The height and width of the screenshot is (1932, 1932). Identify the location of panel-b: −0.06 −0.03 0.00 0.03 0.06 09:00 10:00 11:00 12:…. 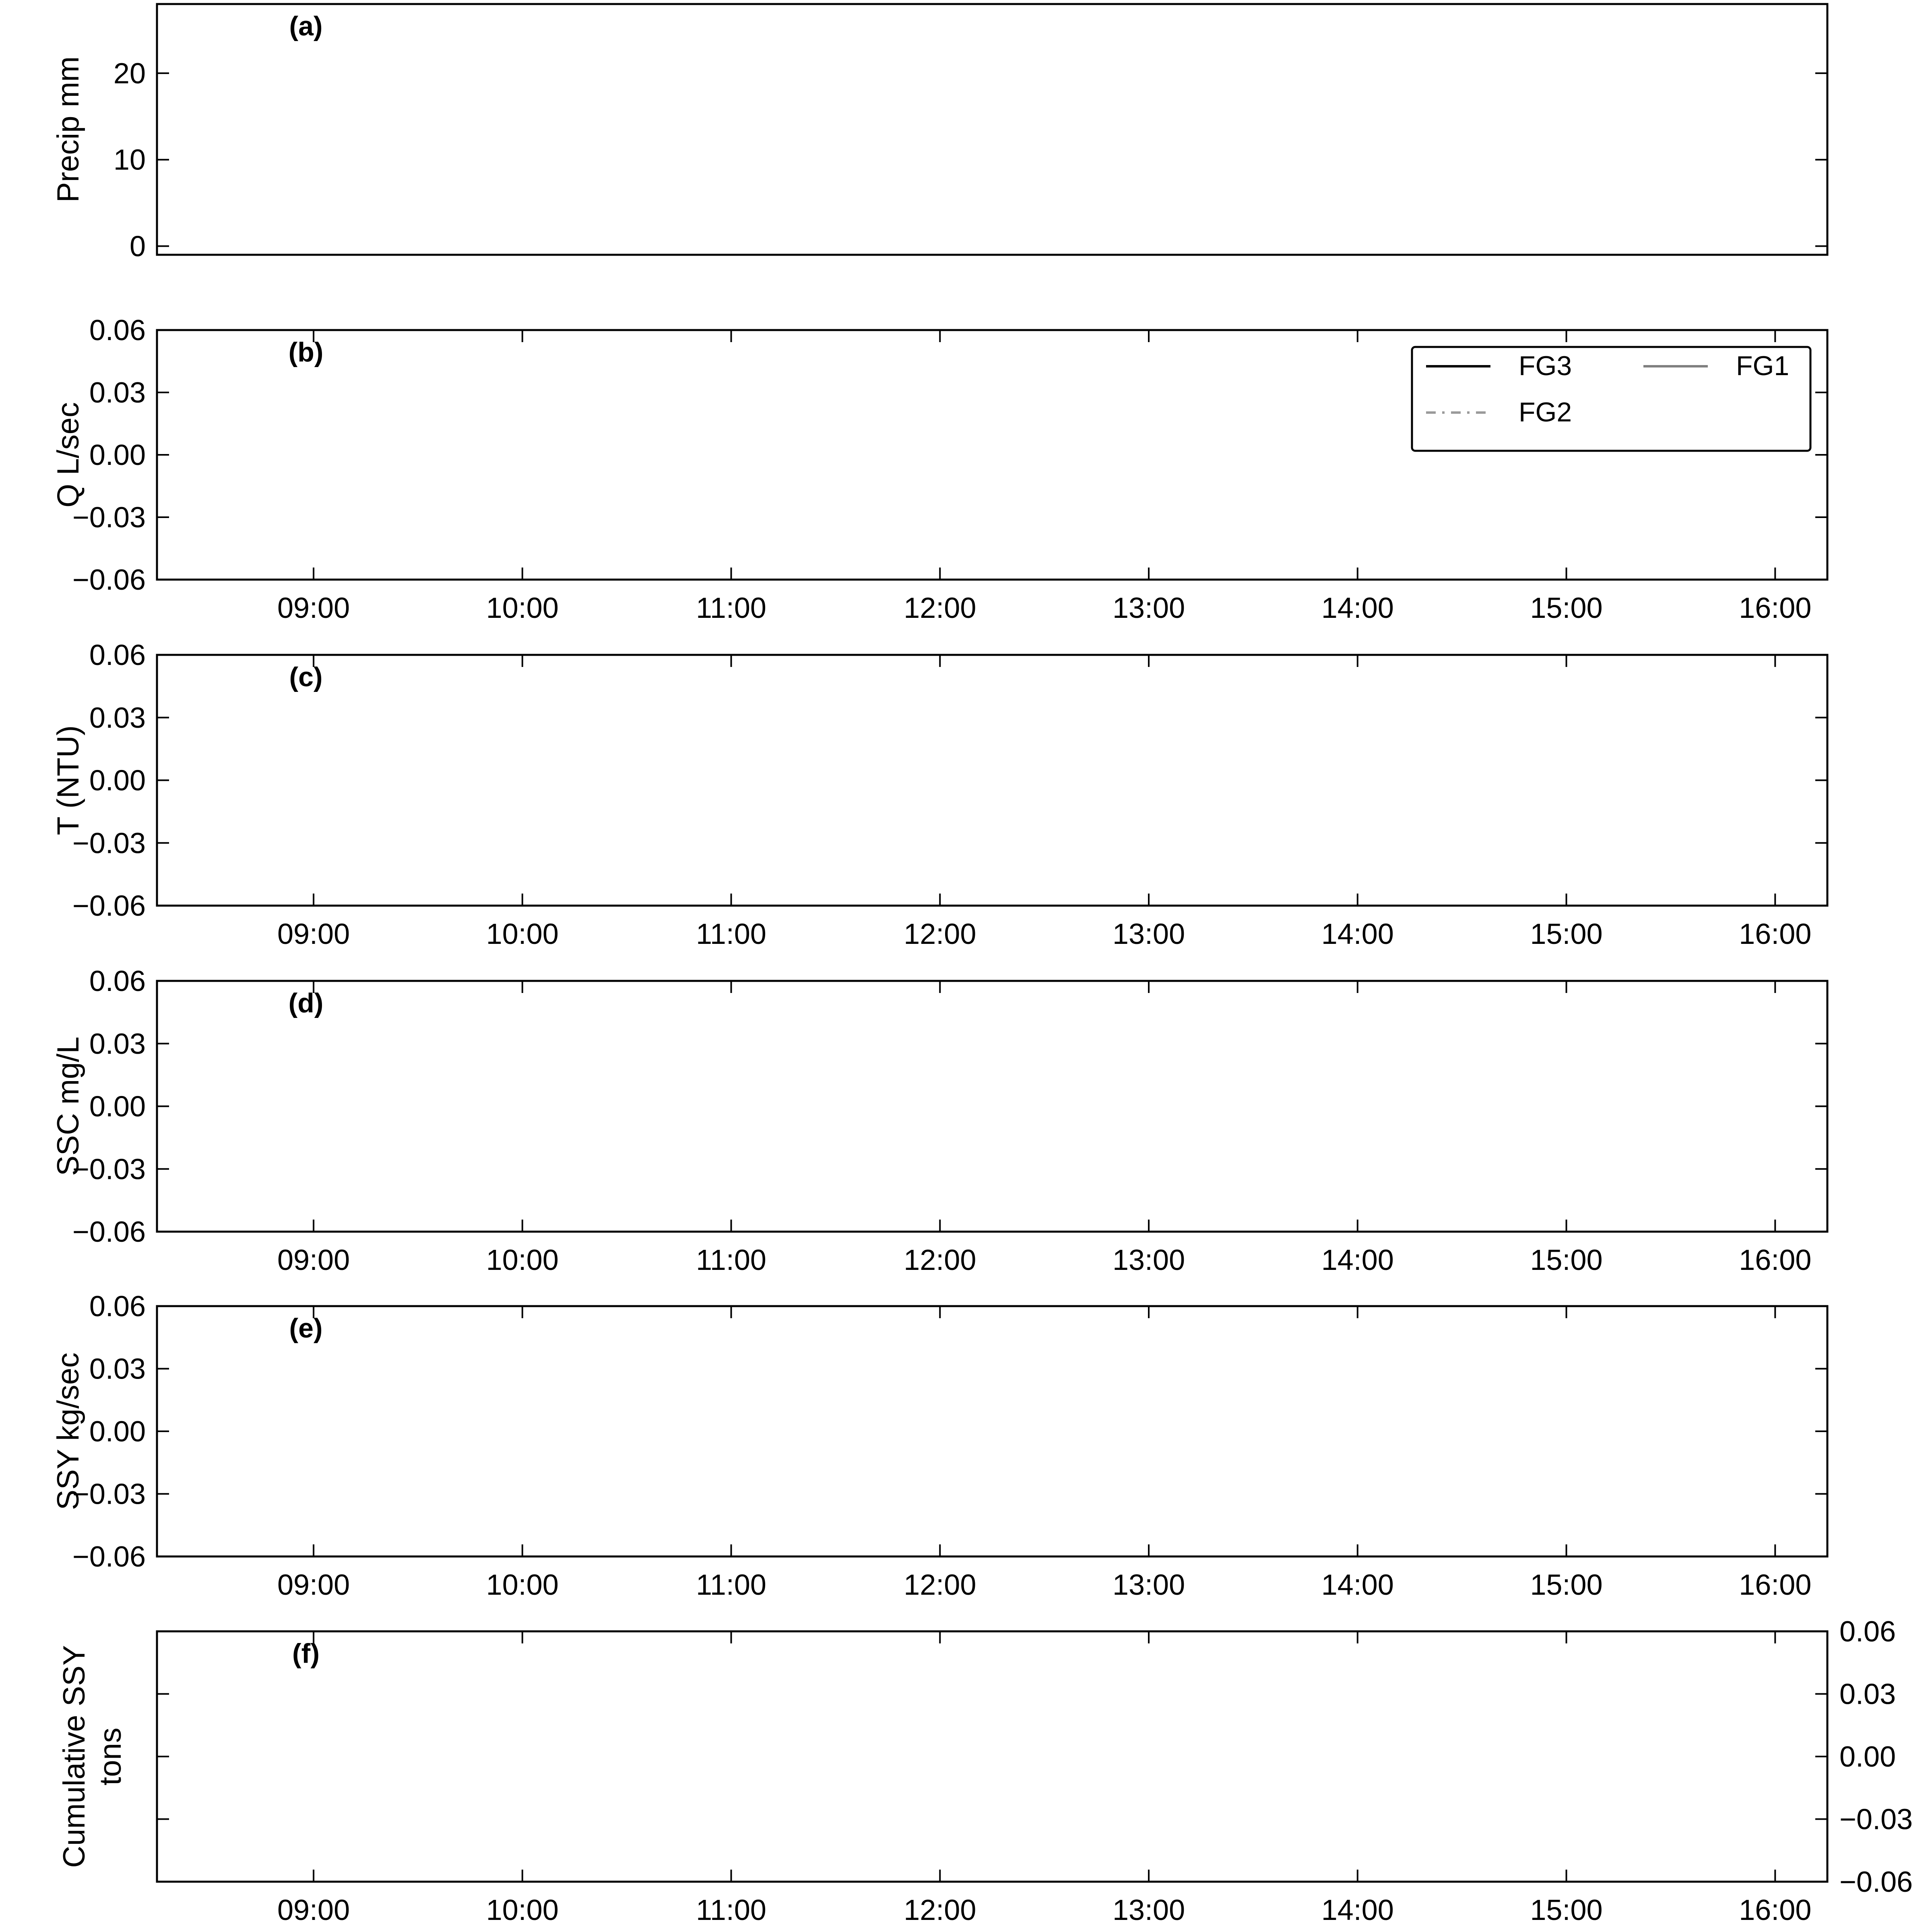
(940, 469).